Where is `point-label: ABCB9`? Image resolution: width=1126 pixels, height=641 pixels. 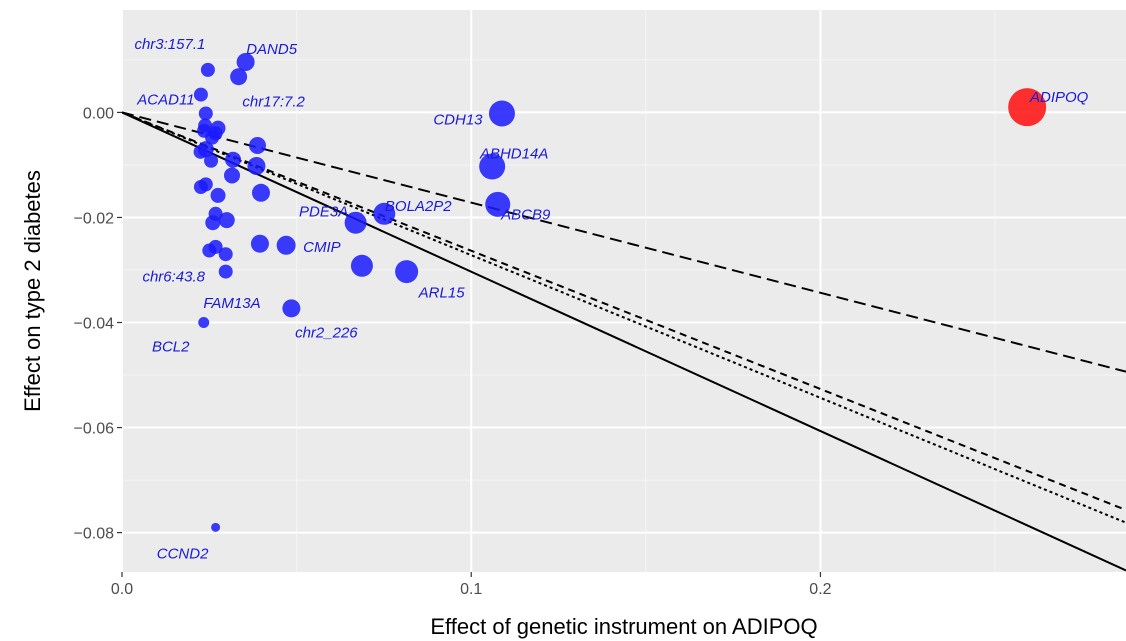
point-label: ABCB9 is located at coordinates (525, 214).